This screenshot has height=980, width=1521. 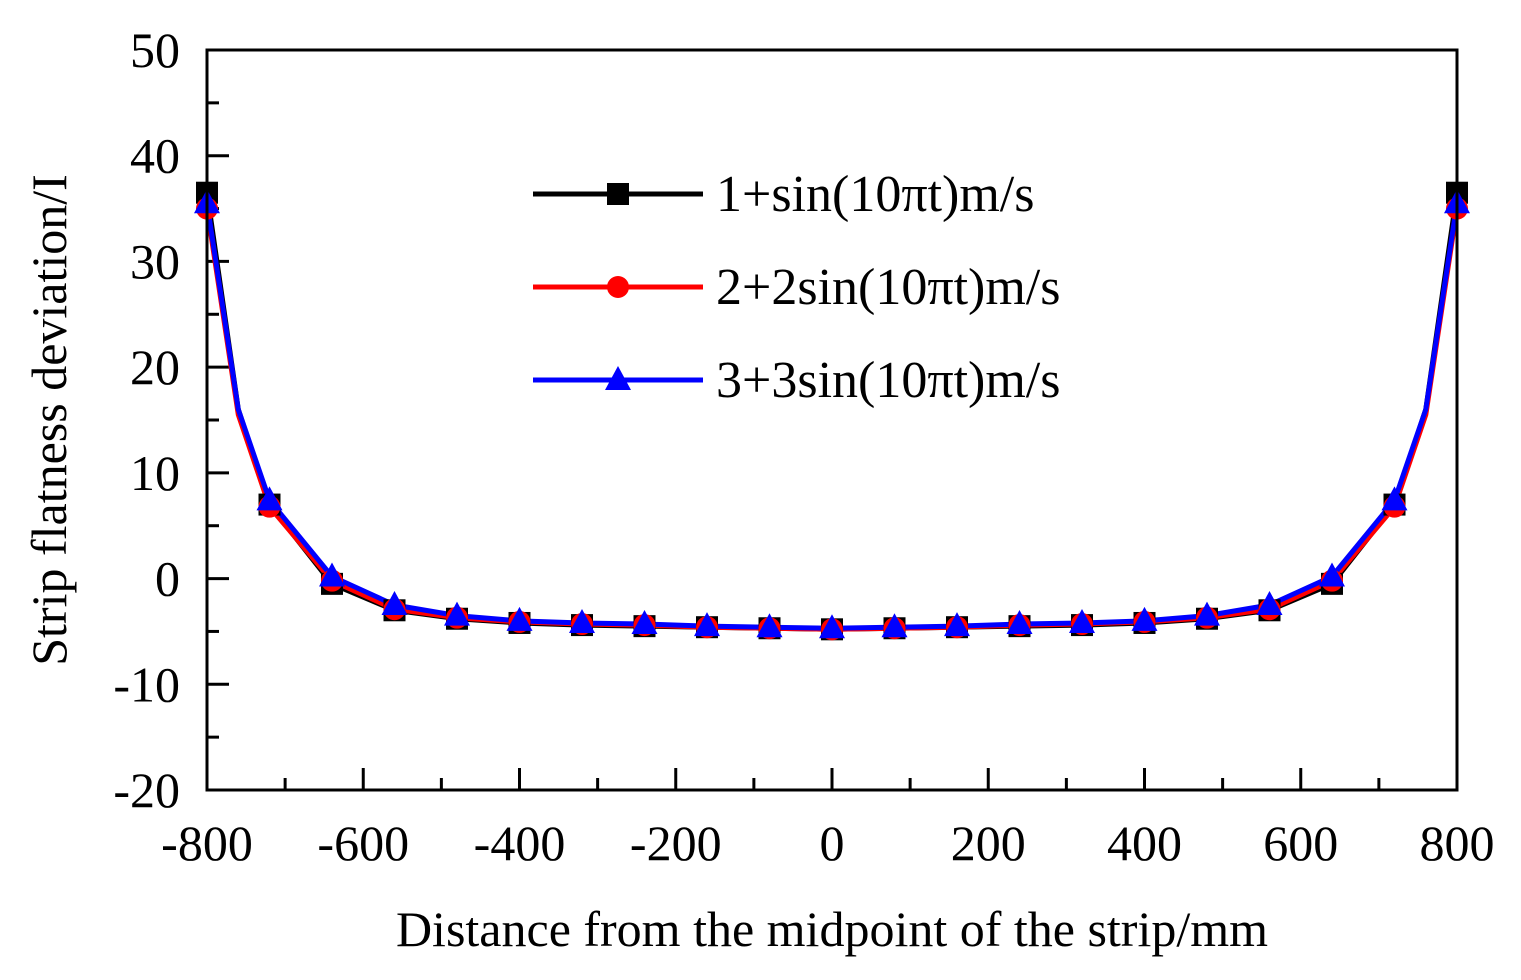 What do you see at coordinates (988, 843) in the screenshot?
I see `x-tick-label: 200` at bounding box center [988, 843].